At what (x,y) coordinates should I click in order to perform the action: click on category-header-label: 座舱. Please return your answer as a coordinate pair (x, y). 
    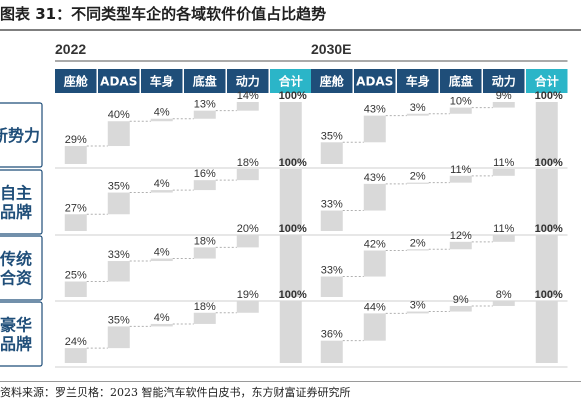
    Looking at the image, I should click on (332, 81).